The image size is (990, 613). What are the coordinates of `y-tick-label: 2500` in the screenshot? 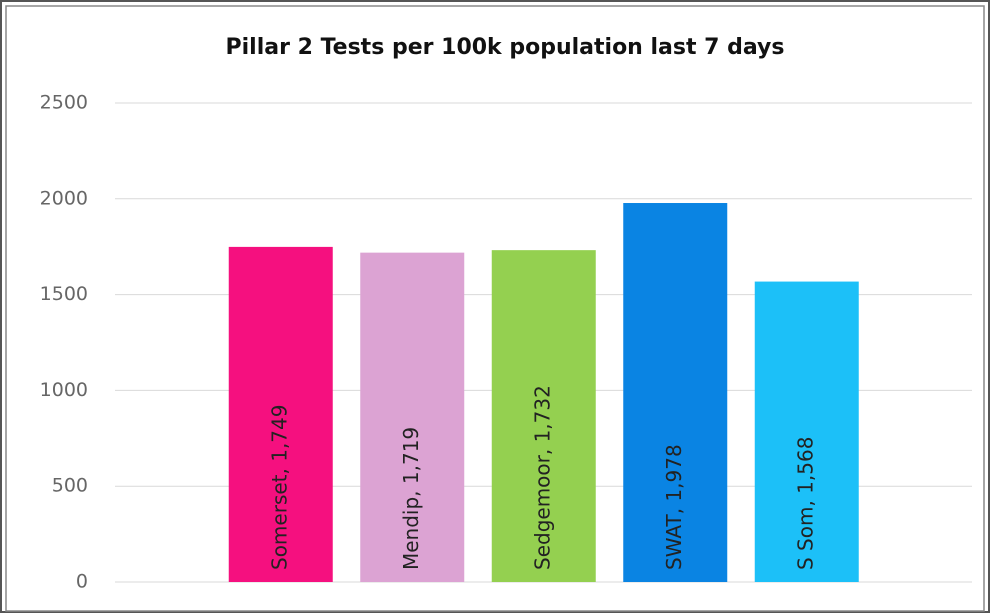 It's located at (64, 103).